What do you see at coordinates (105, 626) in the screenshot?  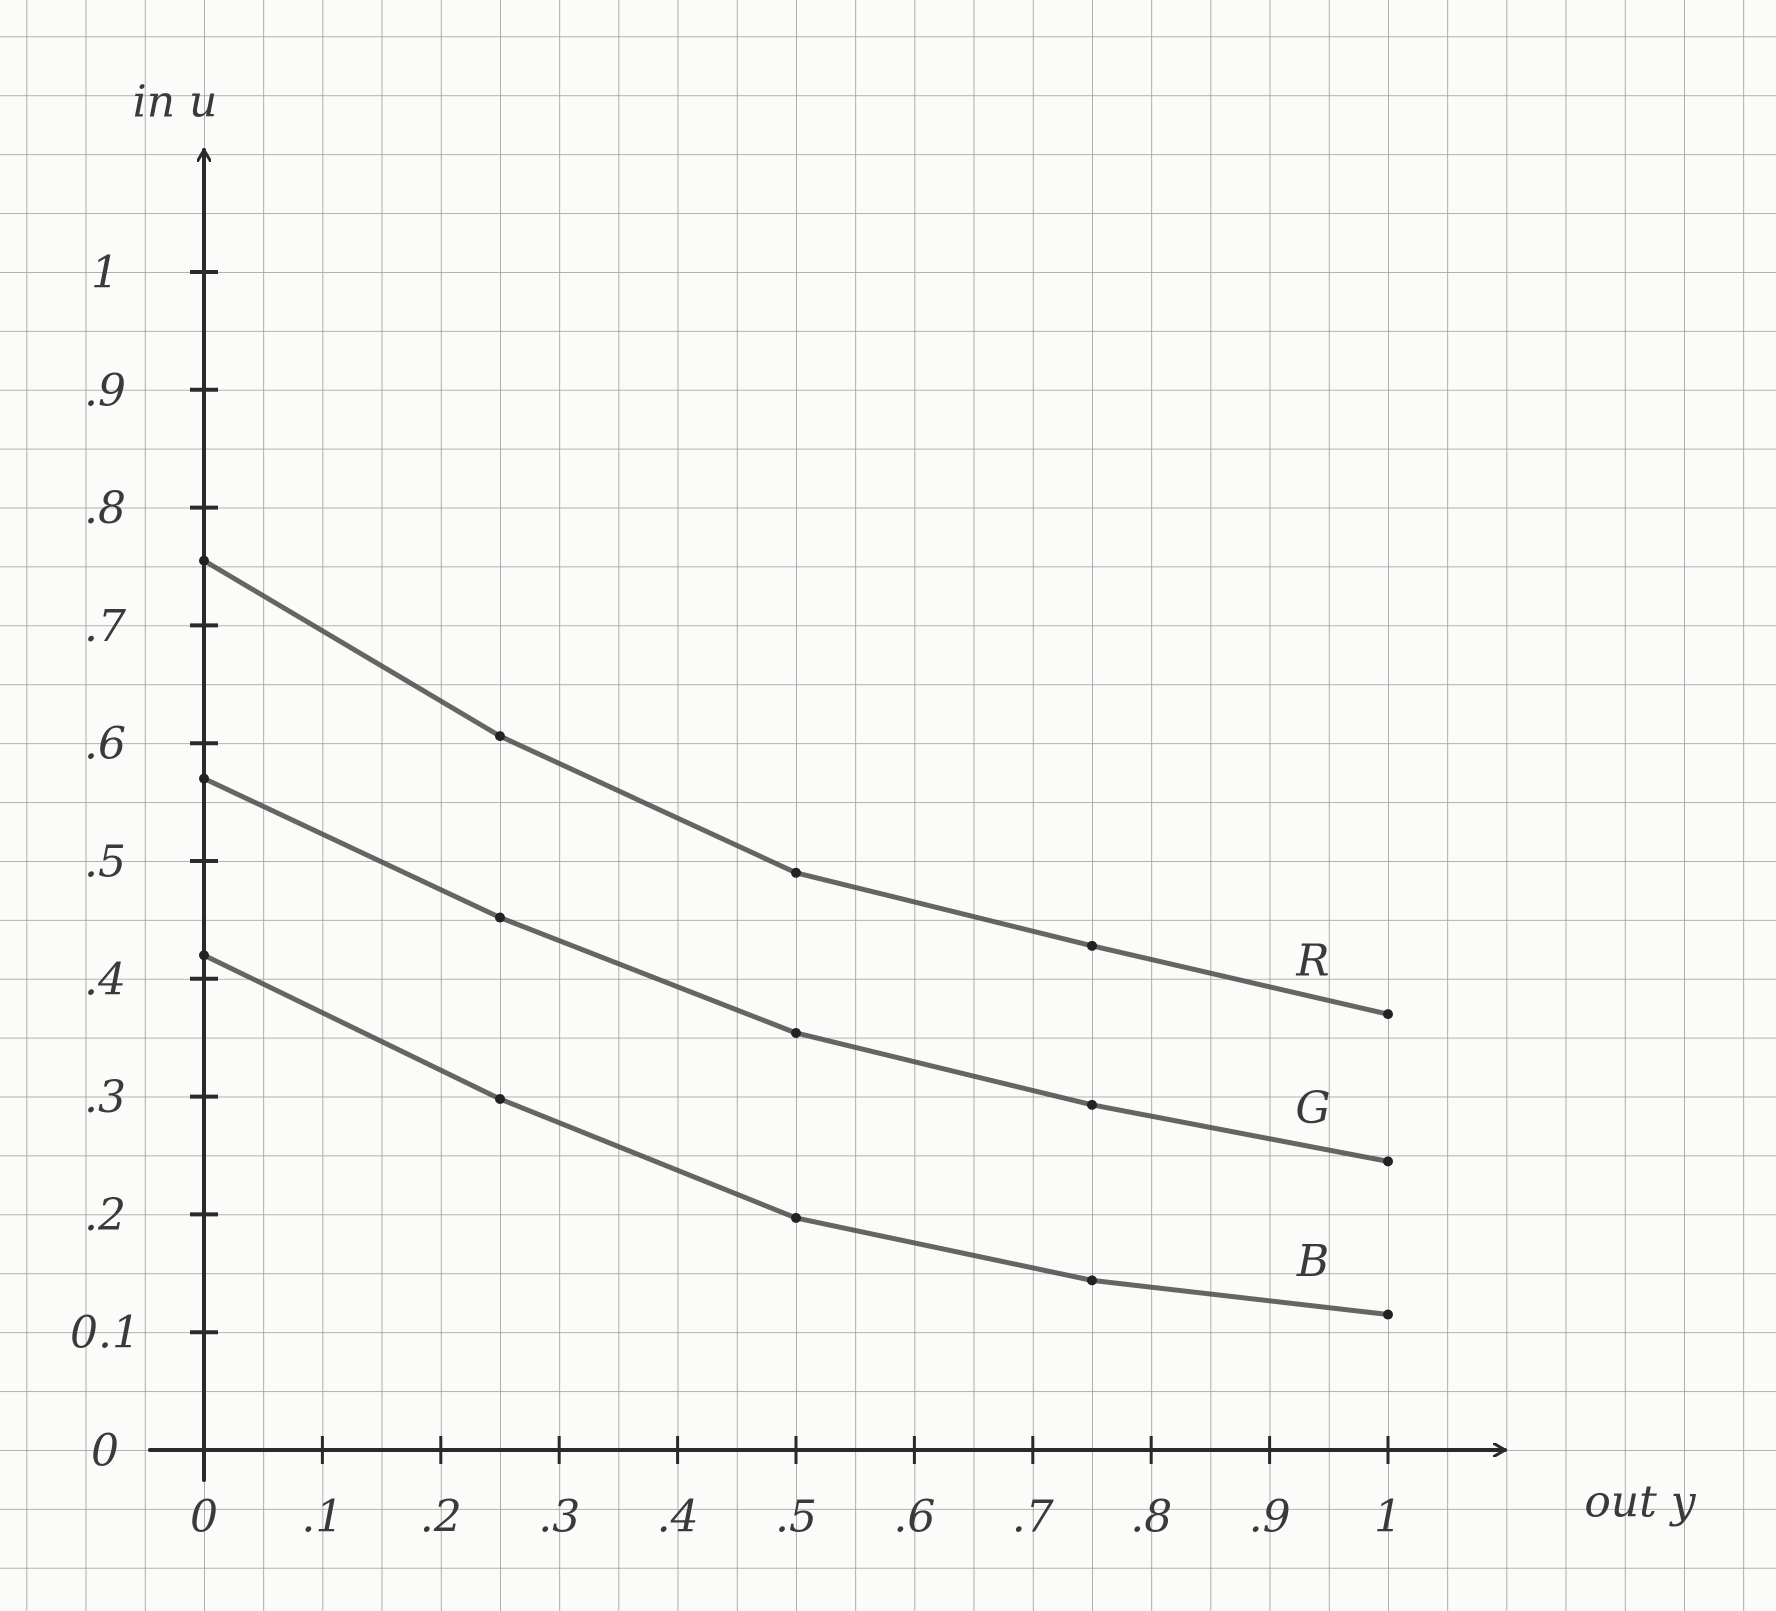 I see `y-tick-label: .7` at bounding box center [105, 626].